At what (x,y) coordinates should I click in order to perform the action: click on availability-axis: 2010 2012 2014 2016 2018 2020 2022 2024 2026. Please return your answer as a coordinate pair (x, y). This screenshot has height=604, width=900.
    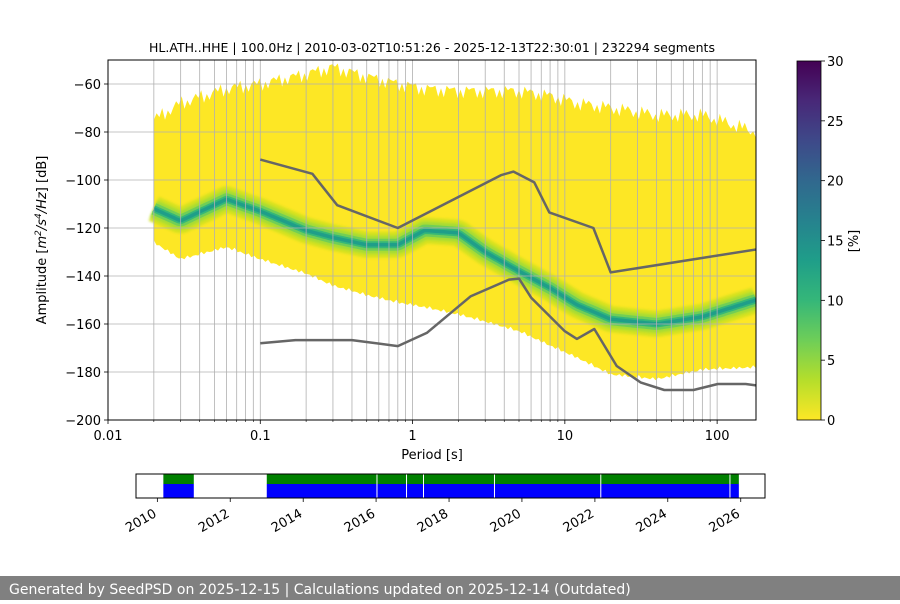
    Looking at the image, I should click on (433, 517).